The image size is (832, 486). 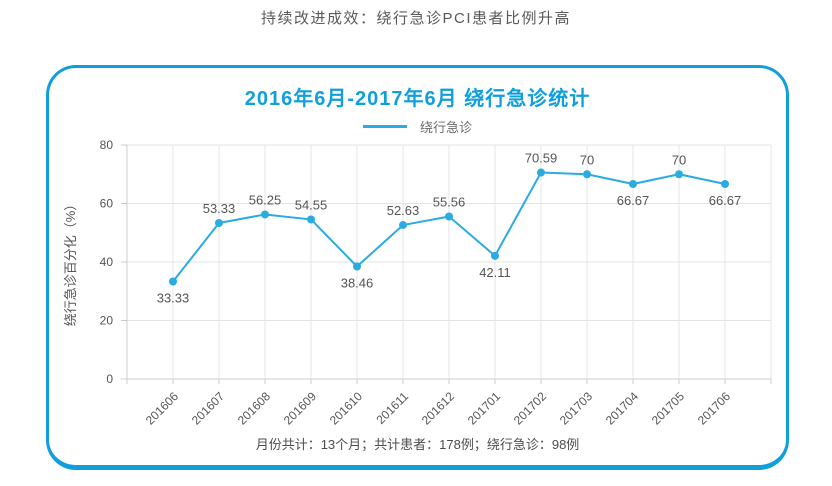 What do you see at coordinates (265, 199) in the screenshot?
I see `data-point-label: 56.25` at bounding box center [265, 199].